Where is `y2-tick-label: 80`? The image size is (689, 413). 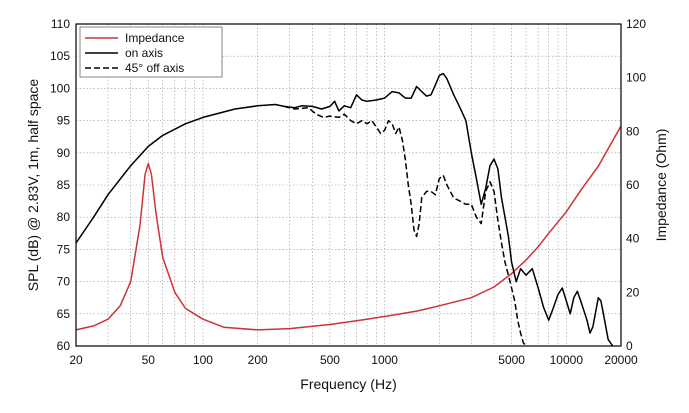 y2-tick-label: 80 is located at coordinates (633, 131).